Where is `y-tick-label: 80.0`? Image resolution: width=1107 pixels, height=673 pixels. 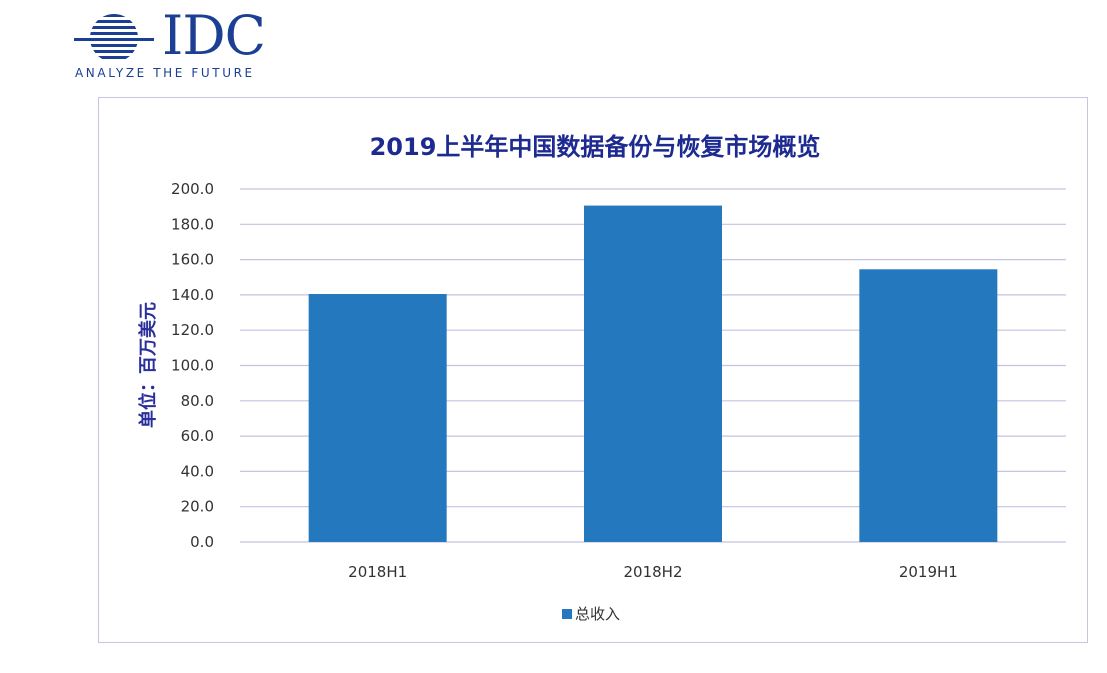 y-tick-label: 80.0 is located at coordinates (197, 401).